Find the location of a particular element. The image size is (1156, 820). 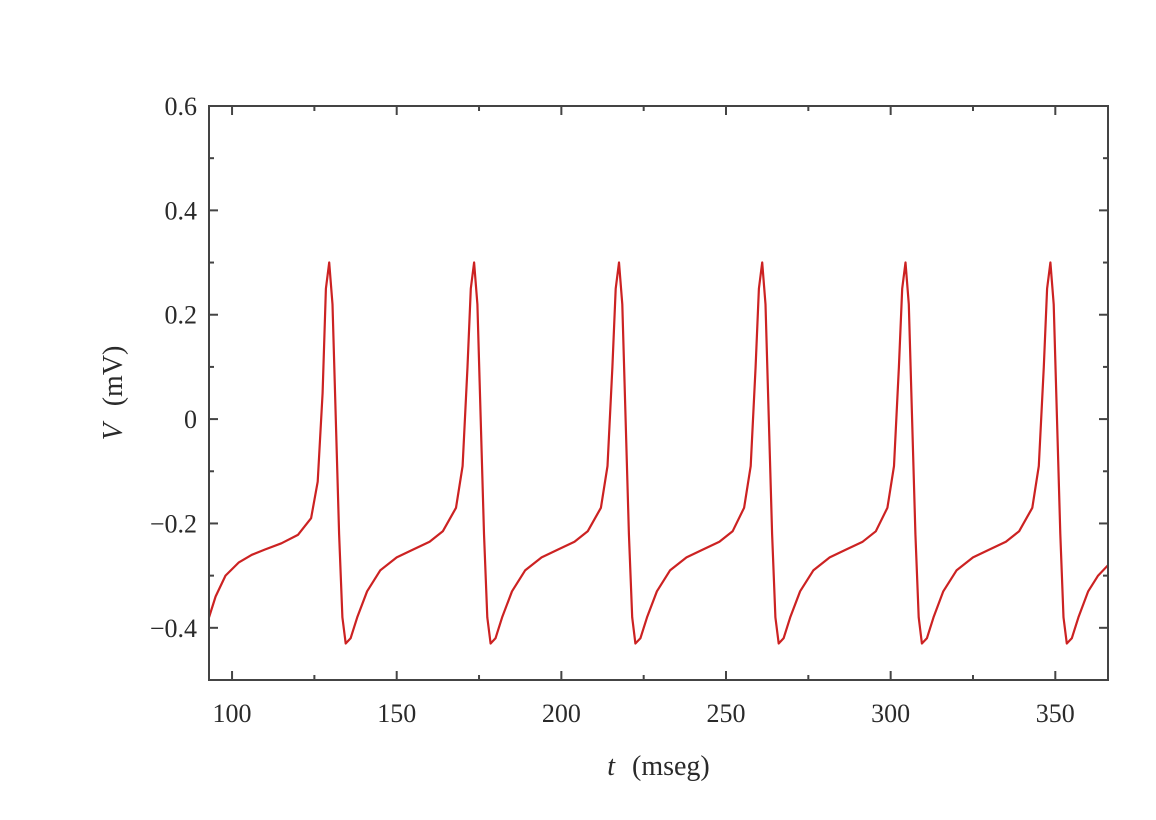

x-axis-title: t (mseg) is located at coordinates (658, 766).